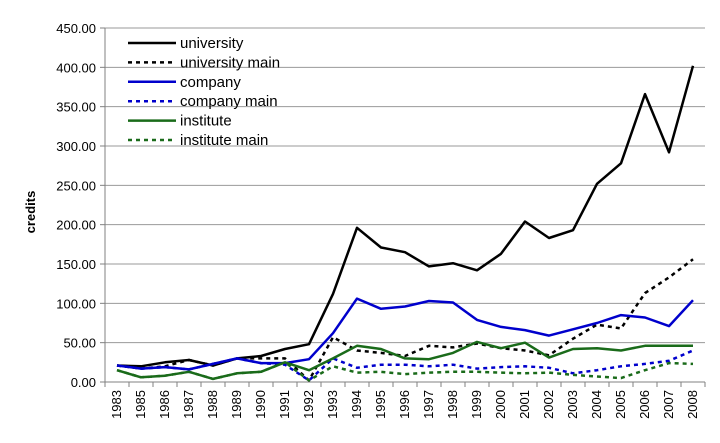 The width and height of the screenshot is (720, 443). I want to click on x-tick-label: 1989, so click(236, 404).